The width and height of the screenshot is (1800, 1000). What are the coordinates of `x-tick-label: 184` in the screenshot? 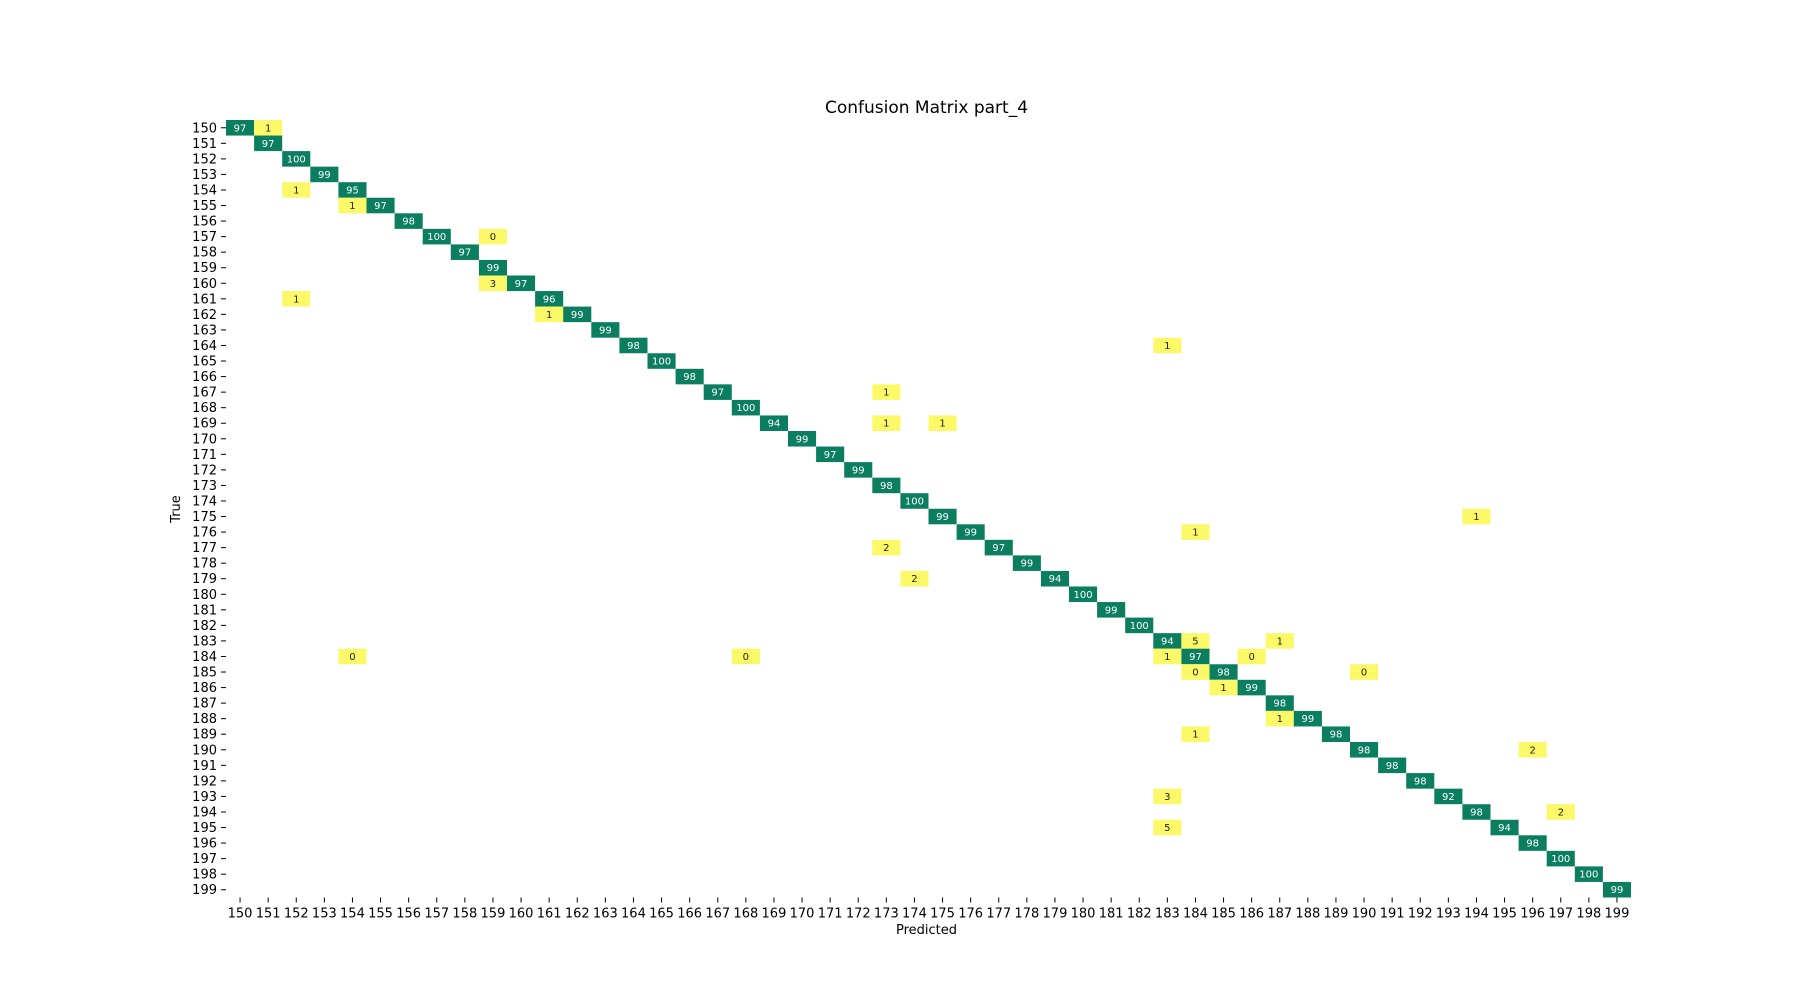 It's located at (1195, 914).